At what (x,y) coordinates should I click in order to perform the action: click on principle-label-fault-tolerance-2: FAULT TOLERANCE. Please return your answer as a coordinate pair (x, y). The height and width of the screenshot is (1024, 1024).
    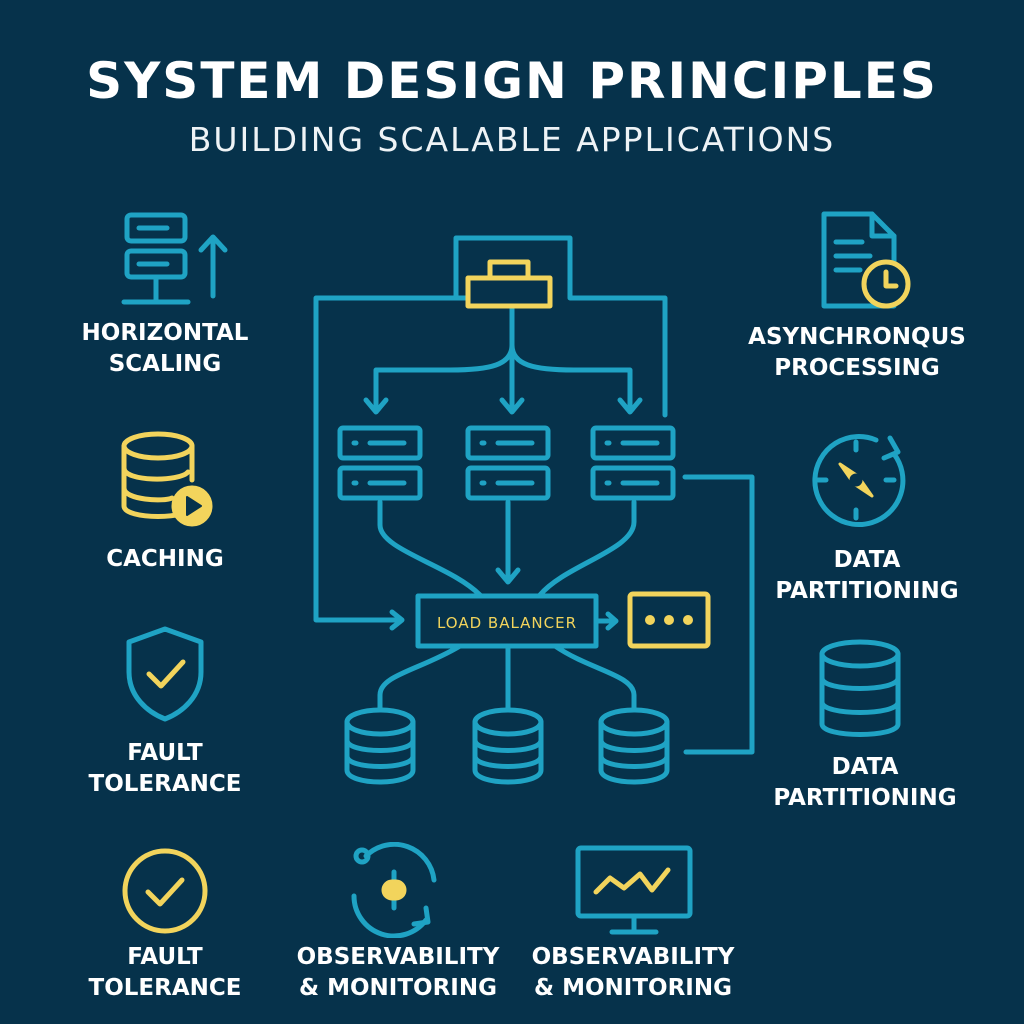
    Looking at the image, I should click on (165, 972).